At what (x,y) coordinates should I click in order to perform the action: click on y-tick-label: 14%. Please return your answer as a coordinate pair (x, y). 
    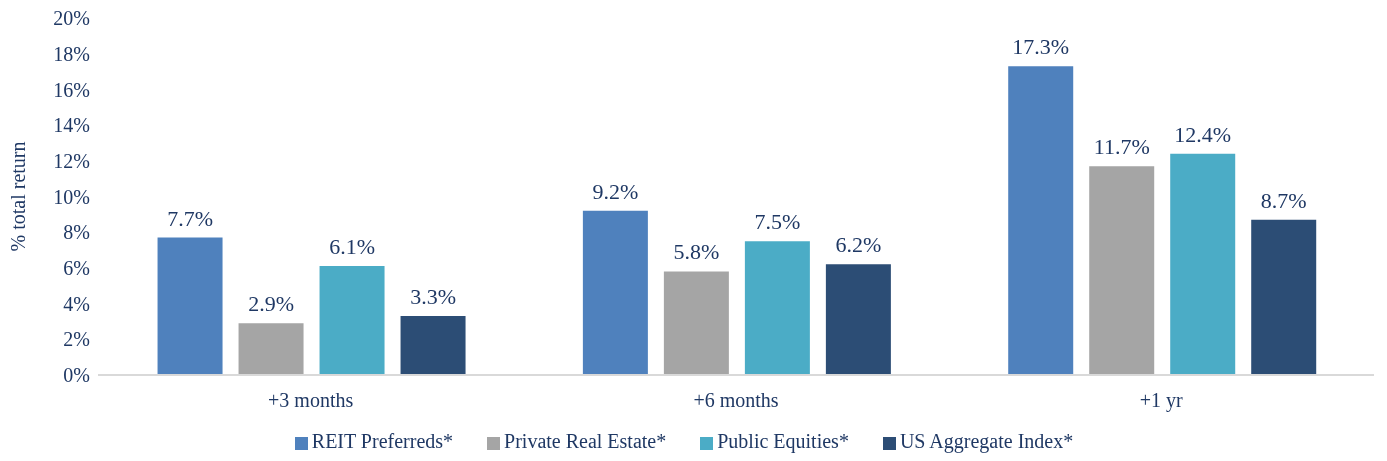
    Looking at the image, I should click on (71, 125).